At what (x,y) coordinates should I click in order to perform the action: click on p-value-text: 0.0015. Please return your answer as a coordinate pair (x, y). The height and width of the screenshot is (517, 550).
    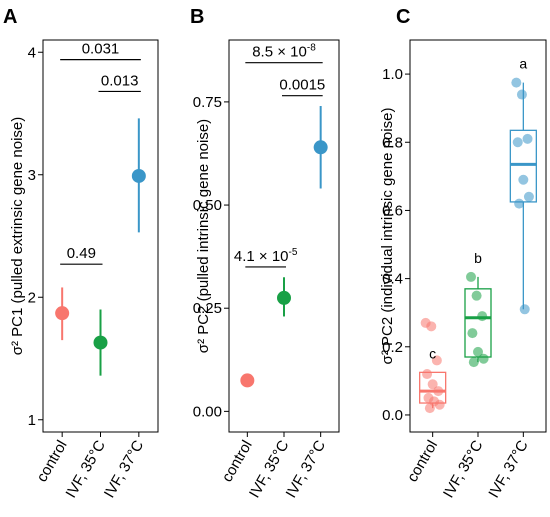
    Looking at the image, I should click on (302, 85).